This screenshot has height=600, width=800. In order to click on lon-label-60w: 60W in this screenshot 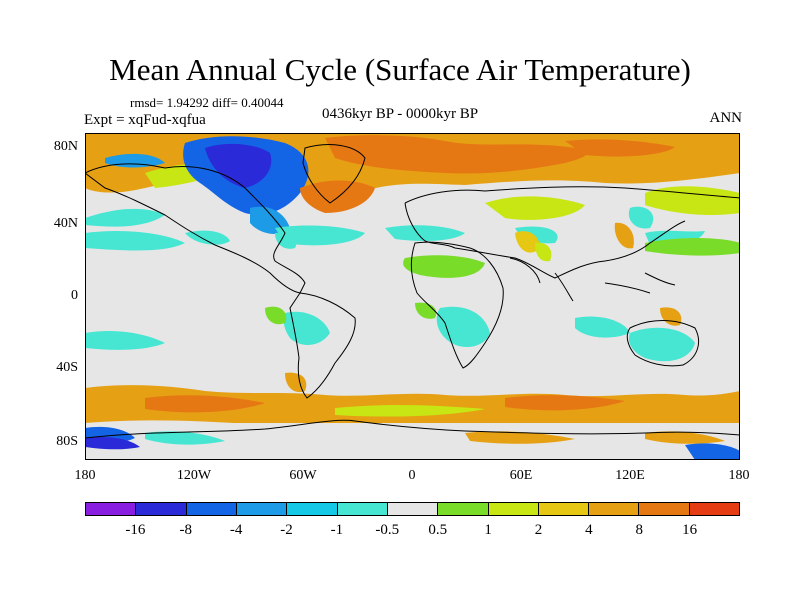, I will do `click(303, 475)`.